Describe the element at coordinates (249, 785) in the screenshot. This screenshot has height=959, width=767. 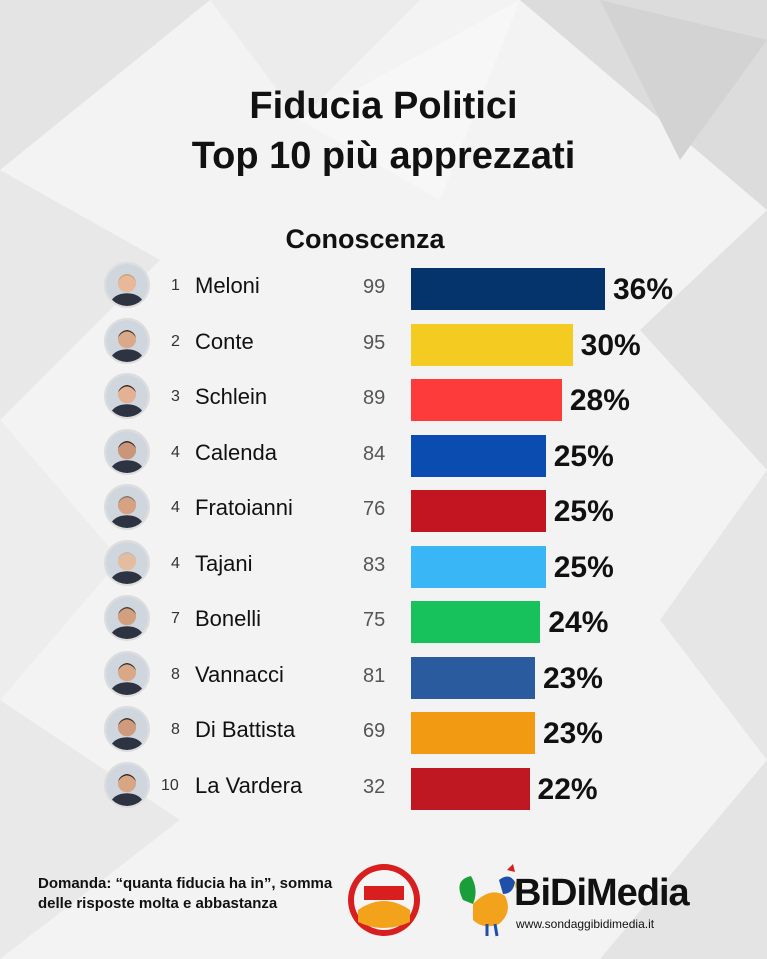
I see `politician-name: La Vardera` at that location.